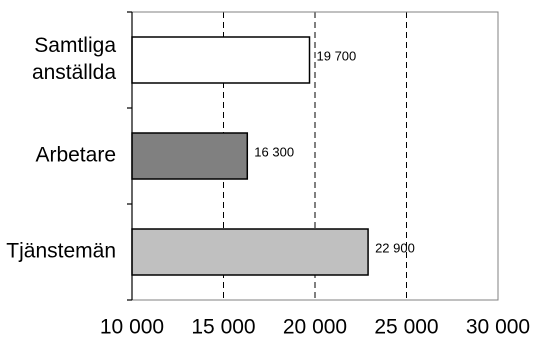  What do you see at coordinates (406, 327) in the screenshot?
I see `x-tick-label: 25 000` at bounding box center [406, 327].